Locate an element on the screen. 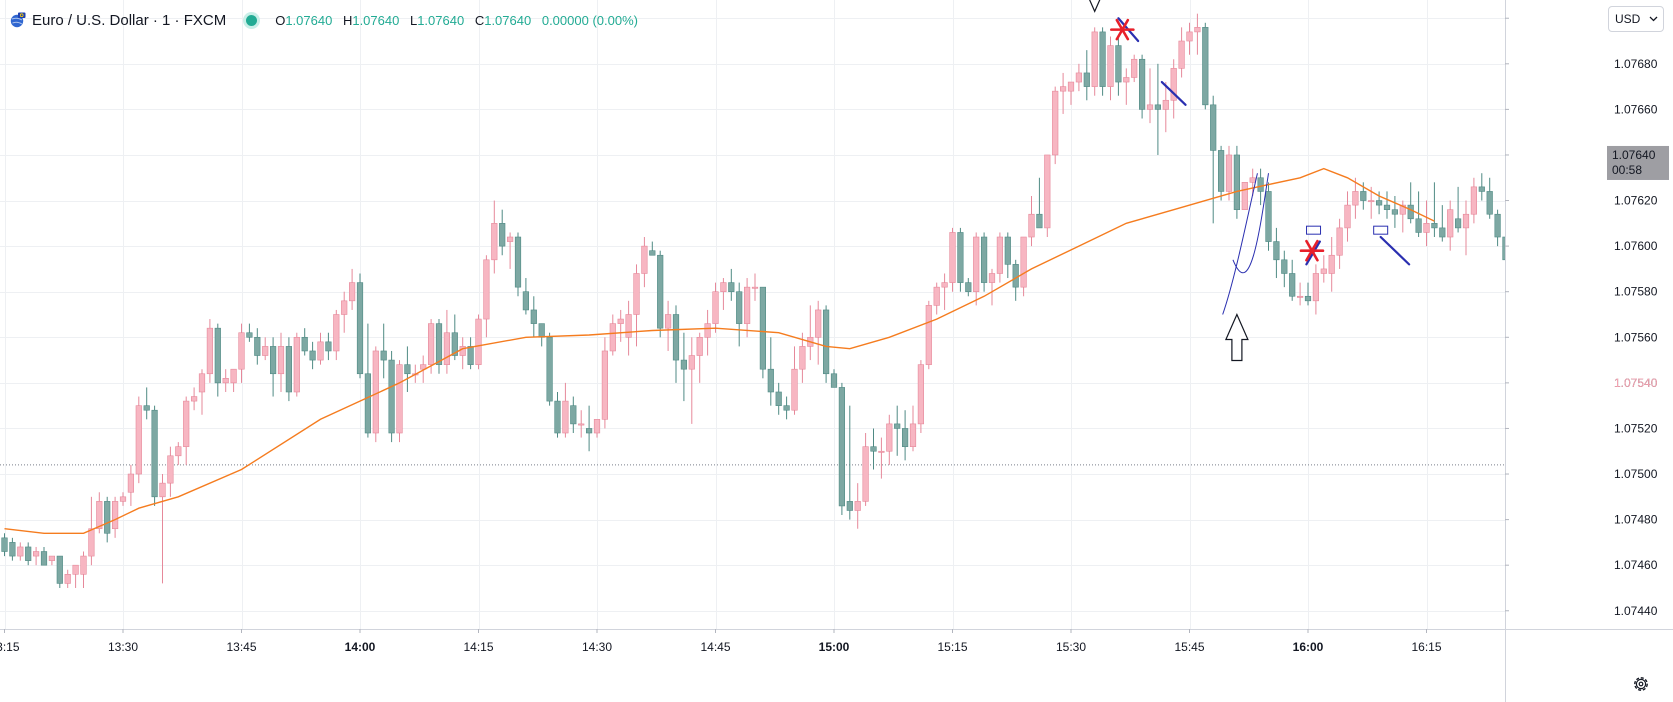 The height and width of the screenshot is (702, 1673). price-axis is located at coordinates (1589, 351).